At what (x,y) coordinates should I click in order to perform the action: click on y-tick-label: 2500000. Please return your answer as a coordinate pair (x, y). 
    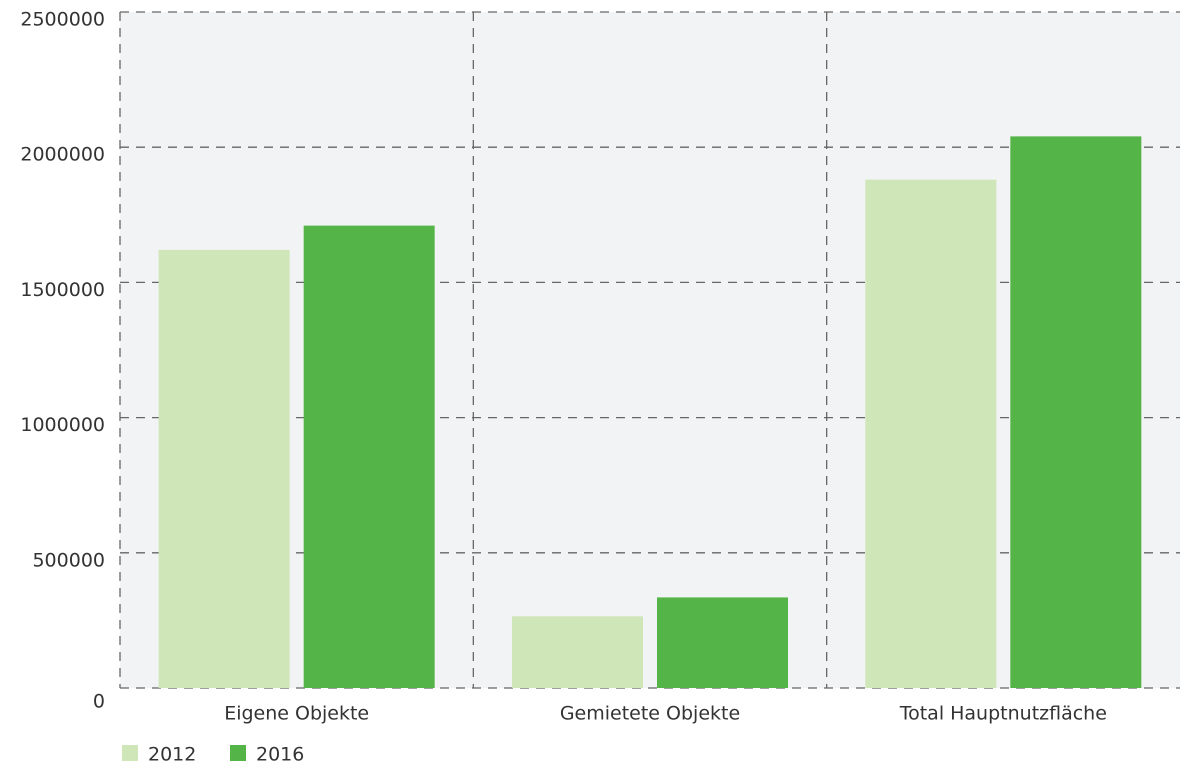
    Looking at the image, I should click on (62, 20).